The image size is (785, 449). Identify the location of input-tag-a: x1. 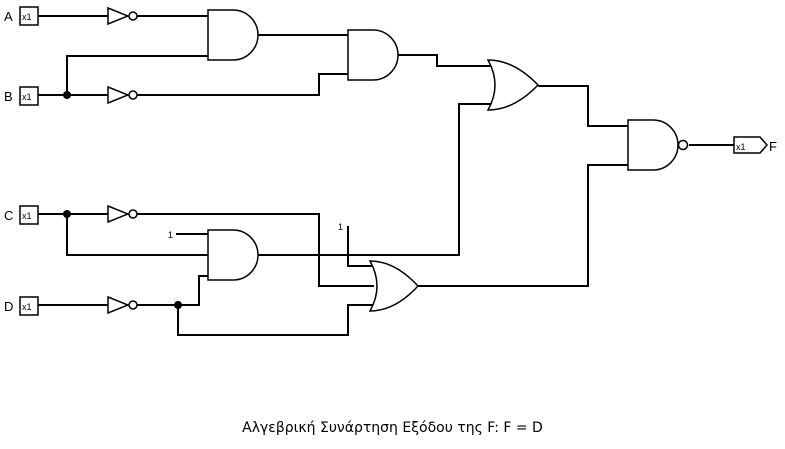
(27, 17).